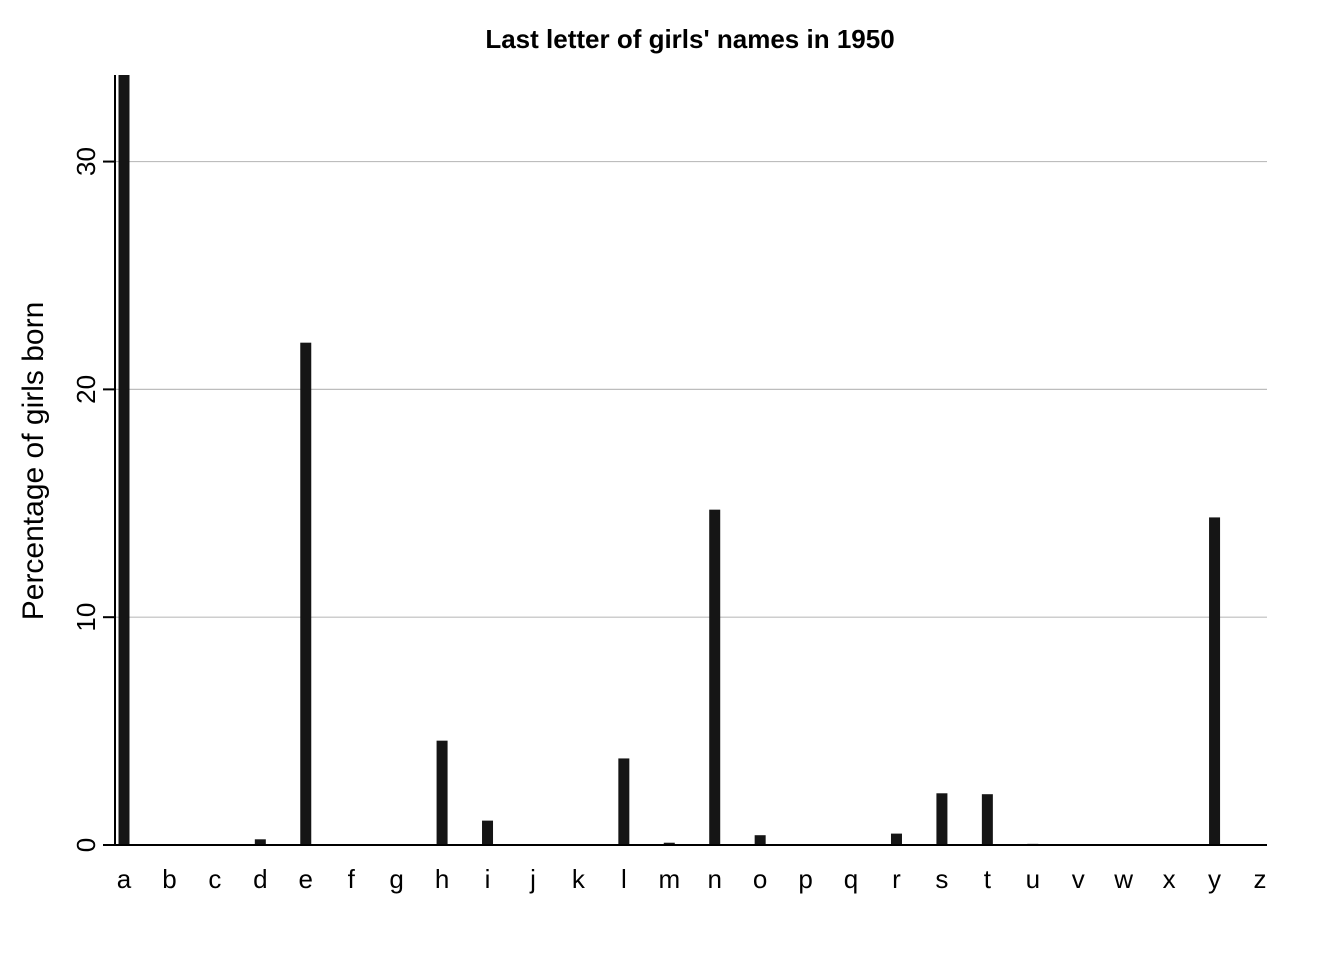  Describe the element at coordinates (169, 879) in the screenshot. I see `x-tick-label-b: b` at that location.